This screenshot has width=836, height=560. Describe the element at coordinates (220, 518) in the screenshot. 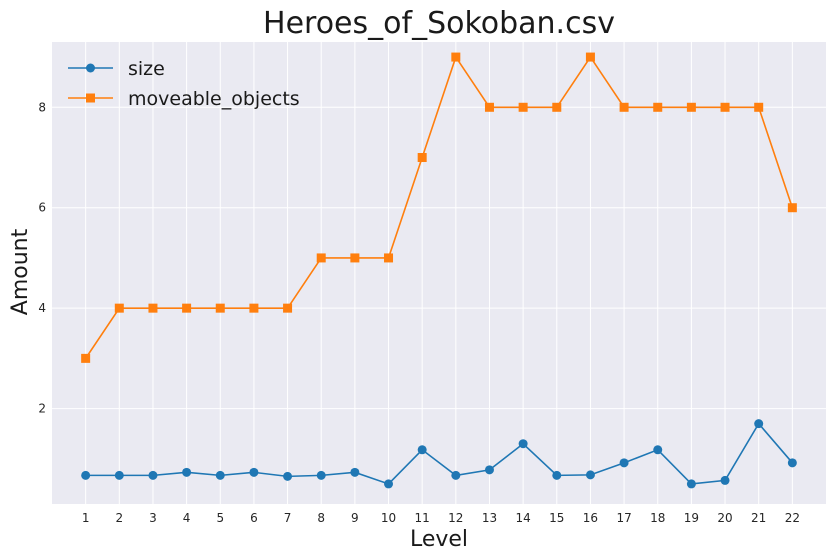

I see `x-tick-label: 5` at that location.